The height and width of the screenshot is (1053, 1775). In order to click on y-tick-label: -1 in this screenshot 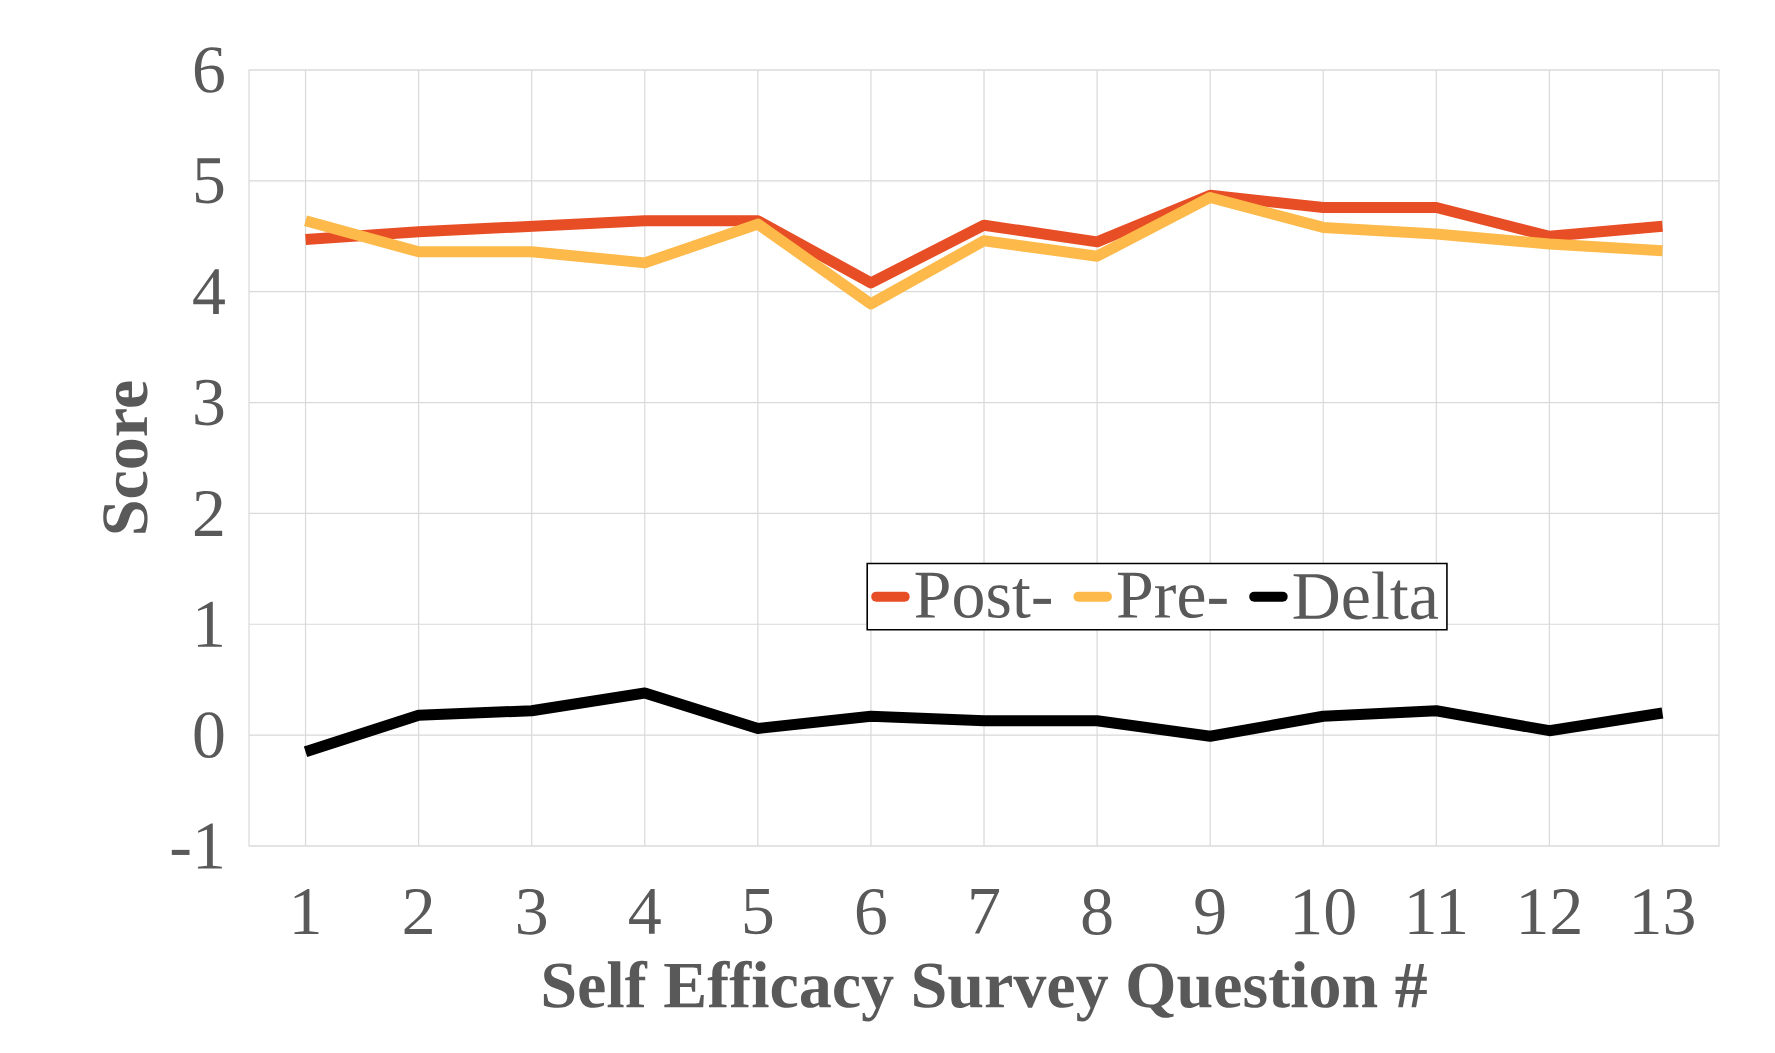, I will do `click(196, 846)`.